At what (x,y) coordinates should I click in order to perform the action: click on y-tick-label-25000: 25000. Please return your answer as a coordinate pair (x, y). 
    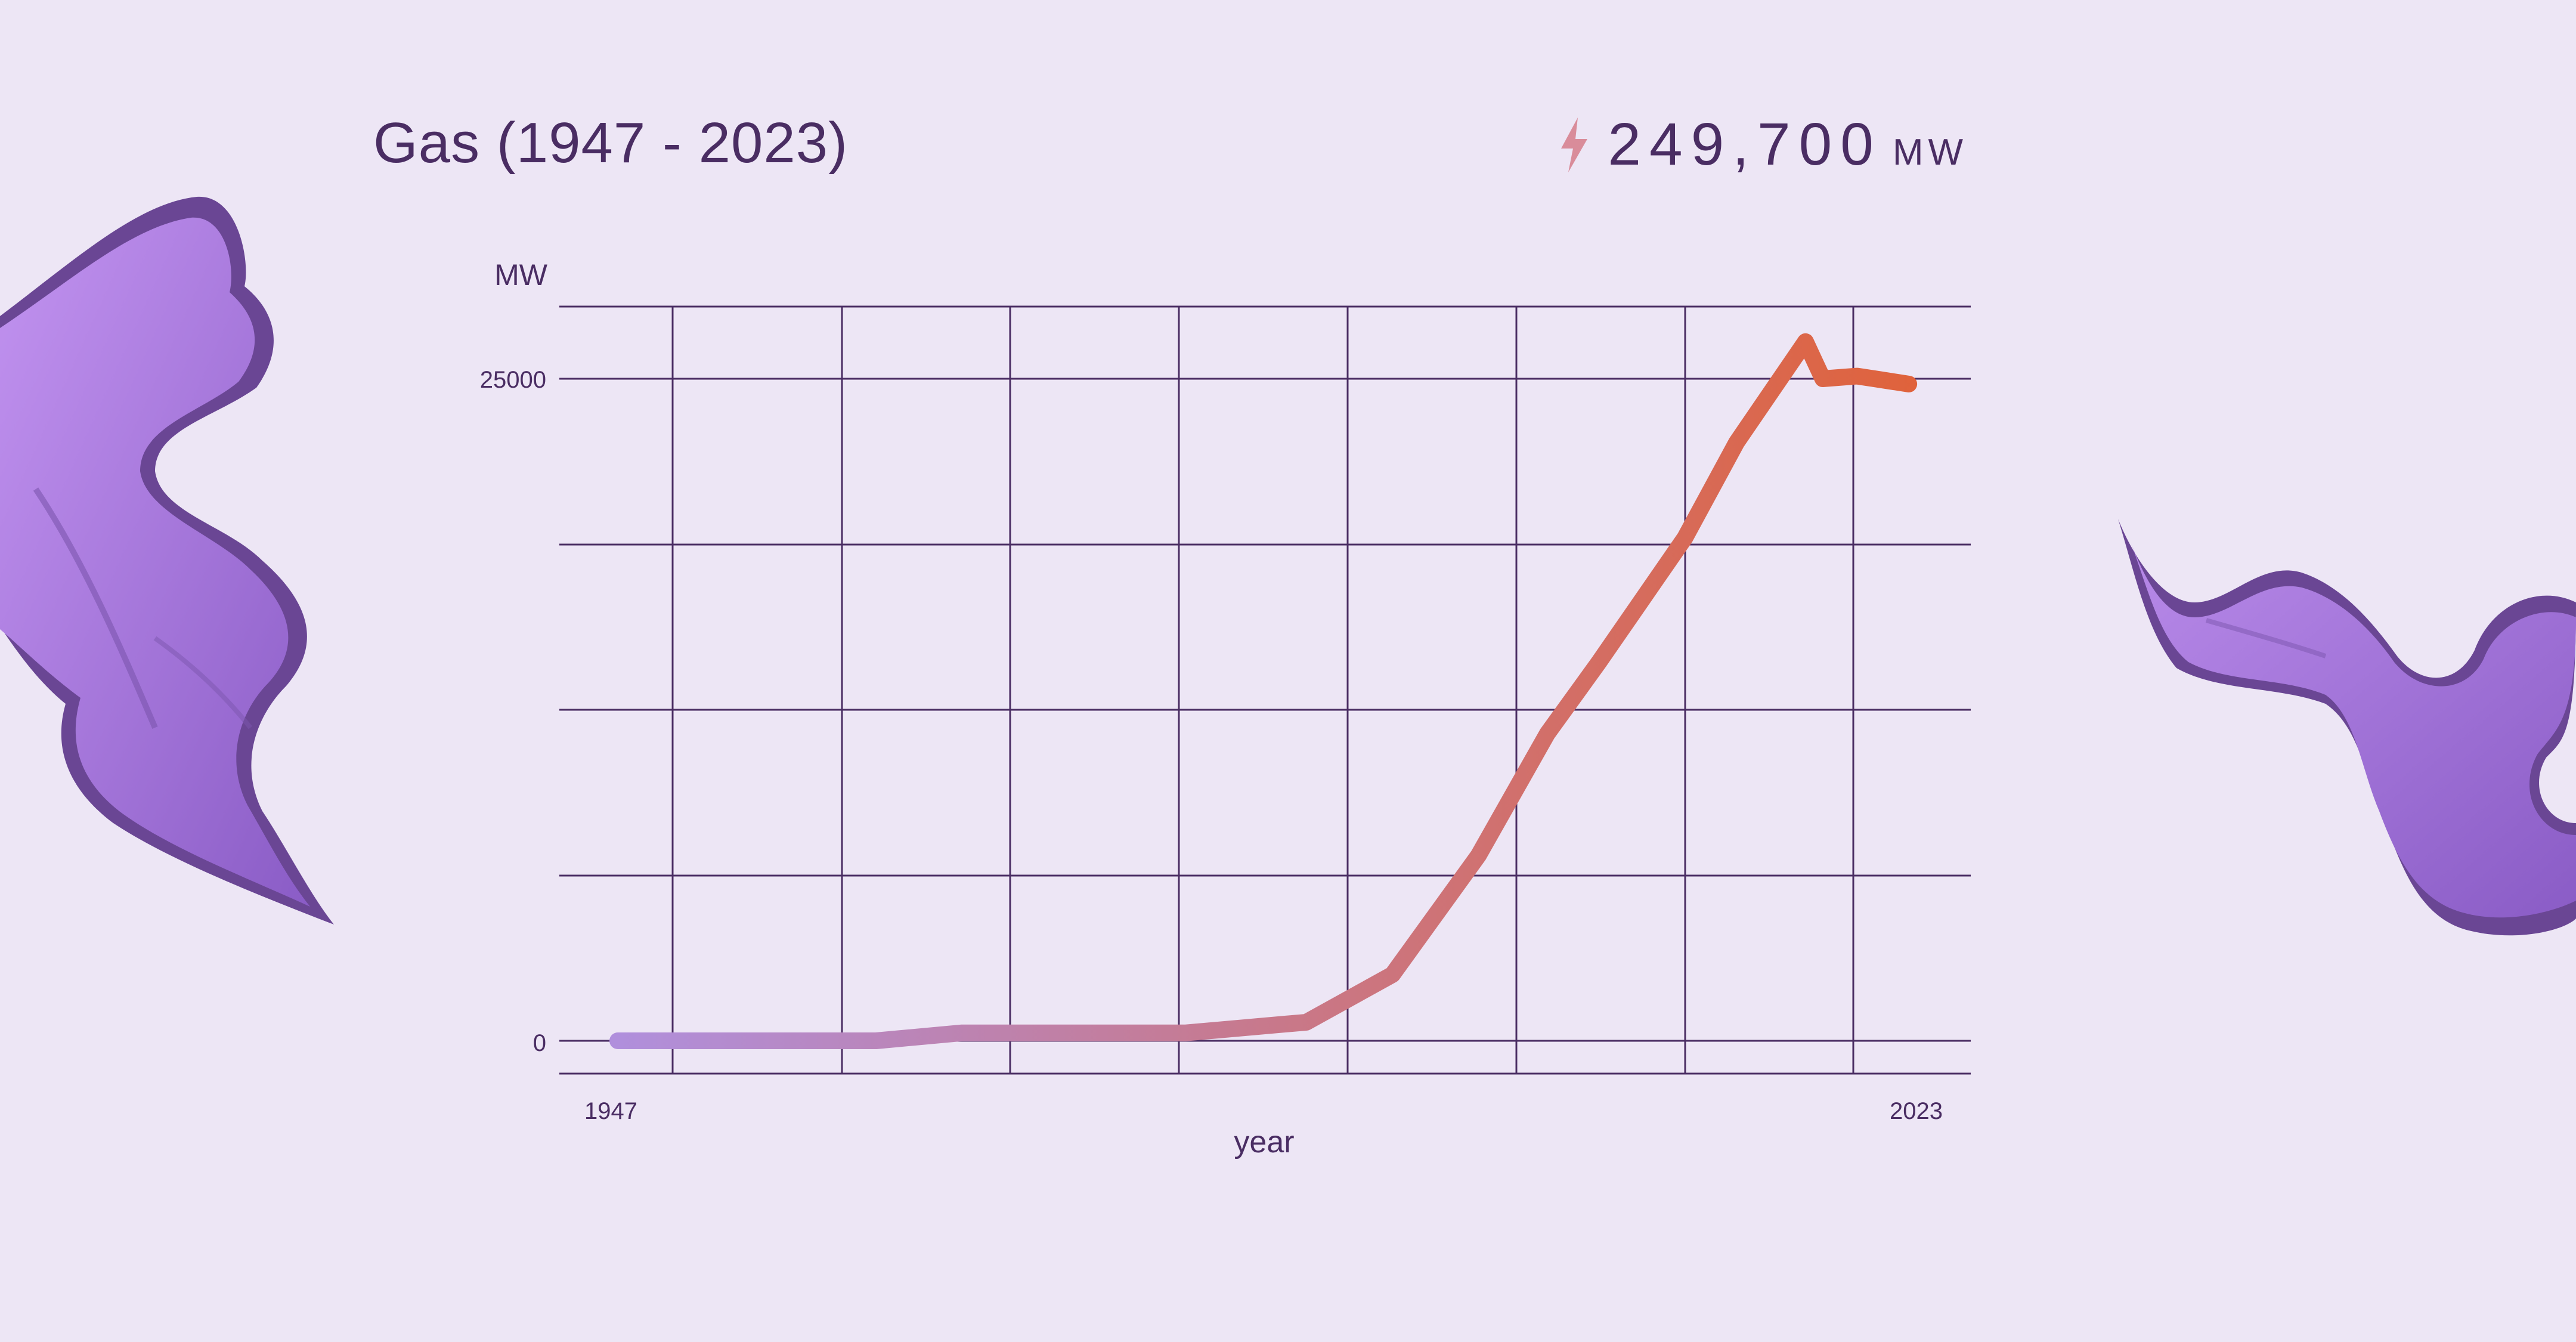
    Looking at the image, I should click on (513, 380).